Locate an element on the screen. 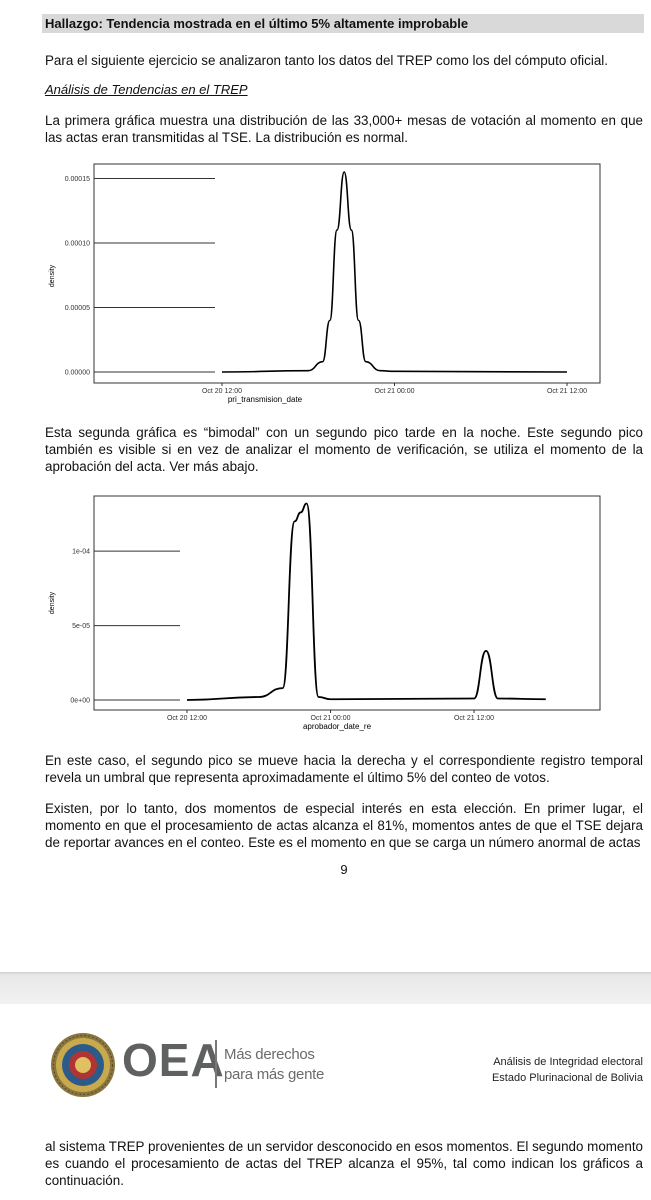 Image resolution: width=651 pixels, height=1200 pixels. page-number: 9 is located at coordinates (344, 869).